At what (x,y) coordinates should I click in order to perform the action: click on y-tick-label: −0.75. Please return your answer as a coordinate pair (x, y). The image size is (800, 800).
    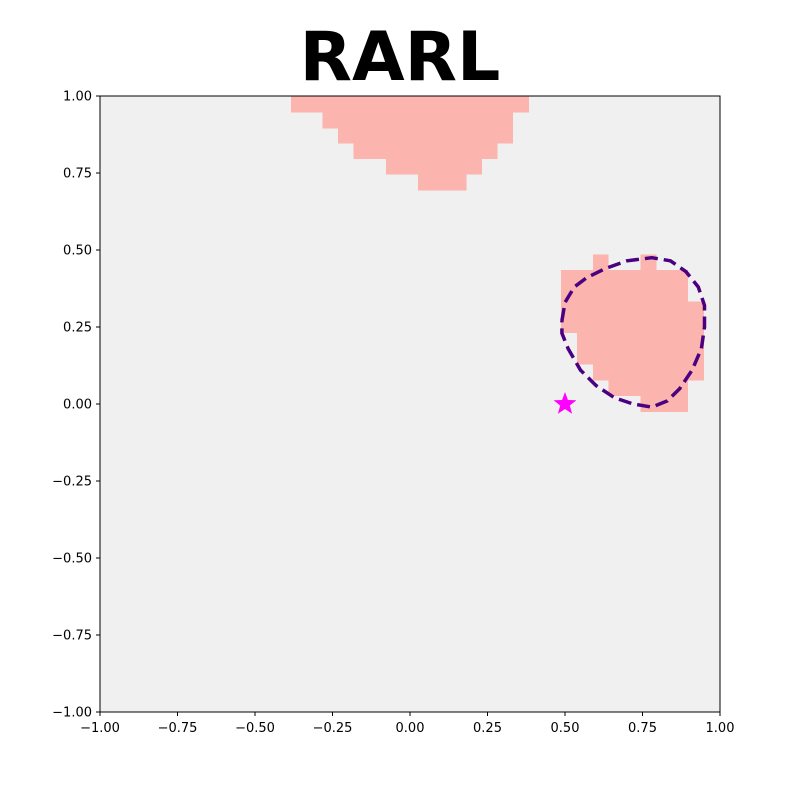
    Looking at the image, I should click on (72, 636).